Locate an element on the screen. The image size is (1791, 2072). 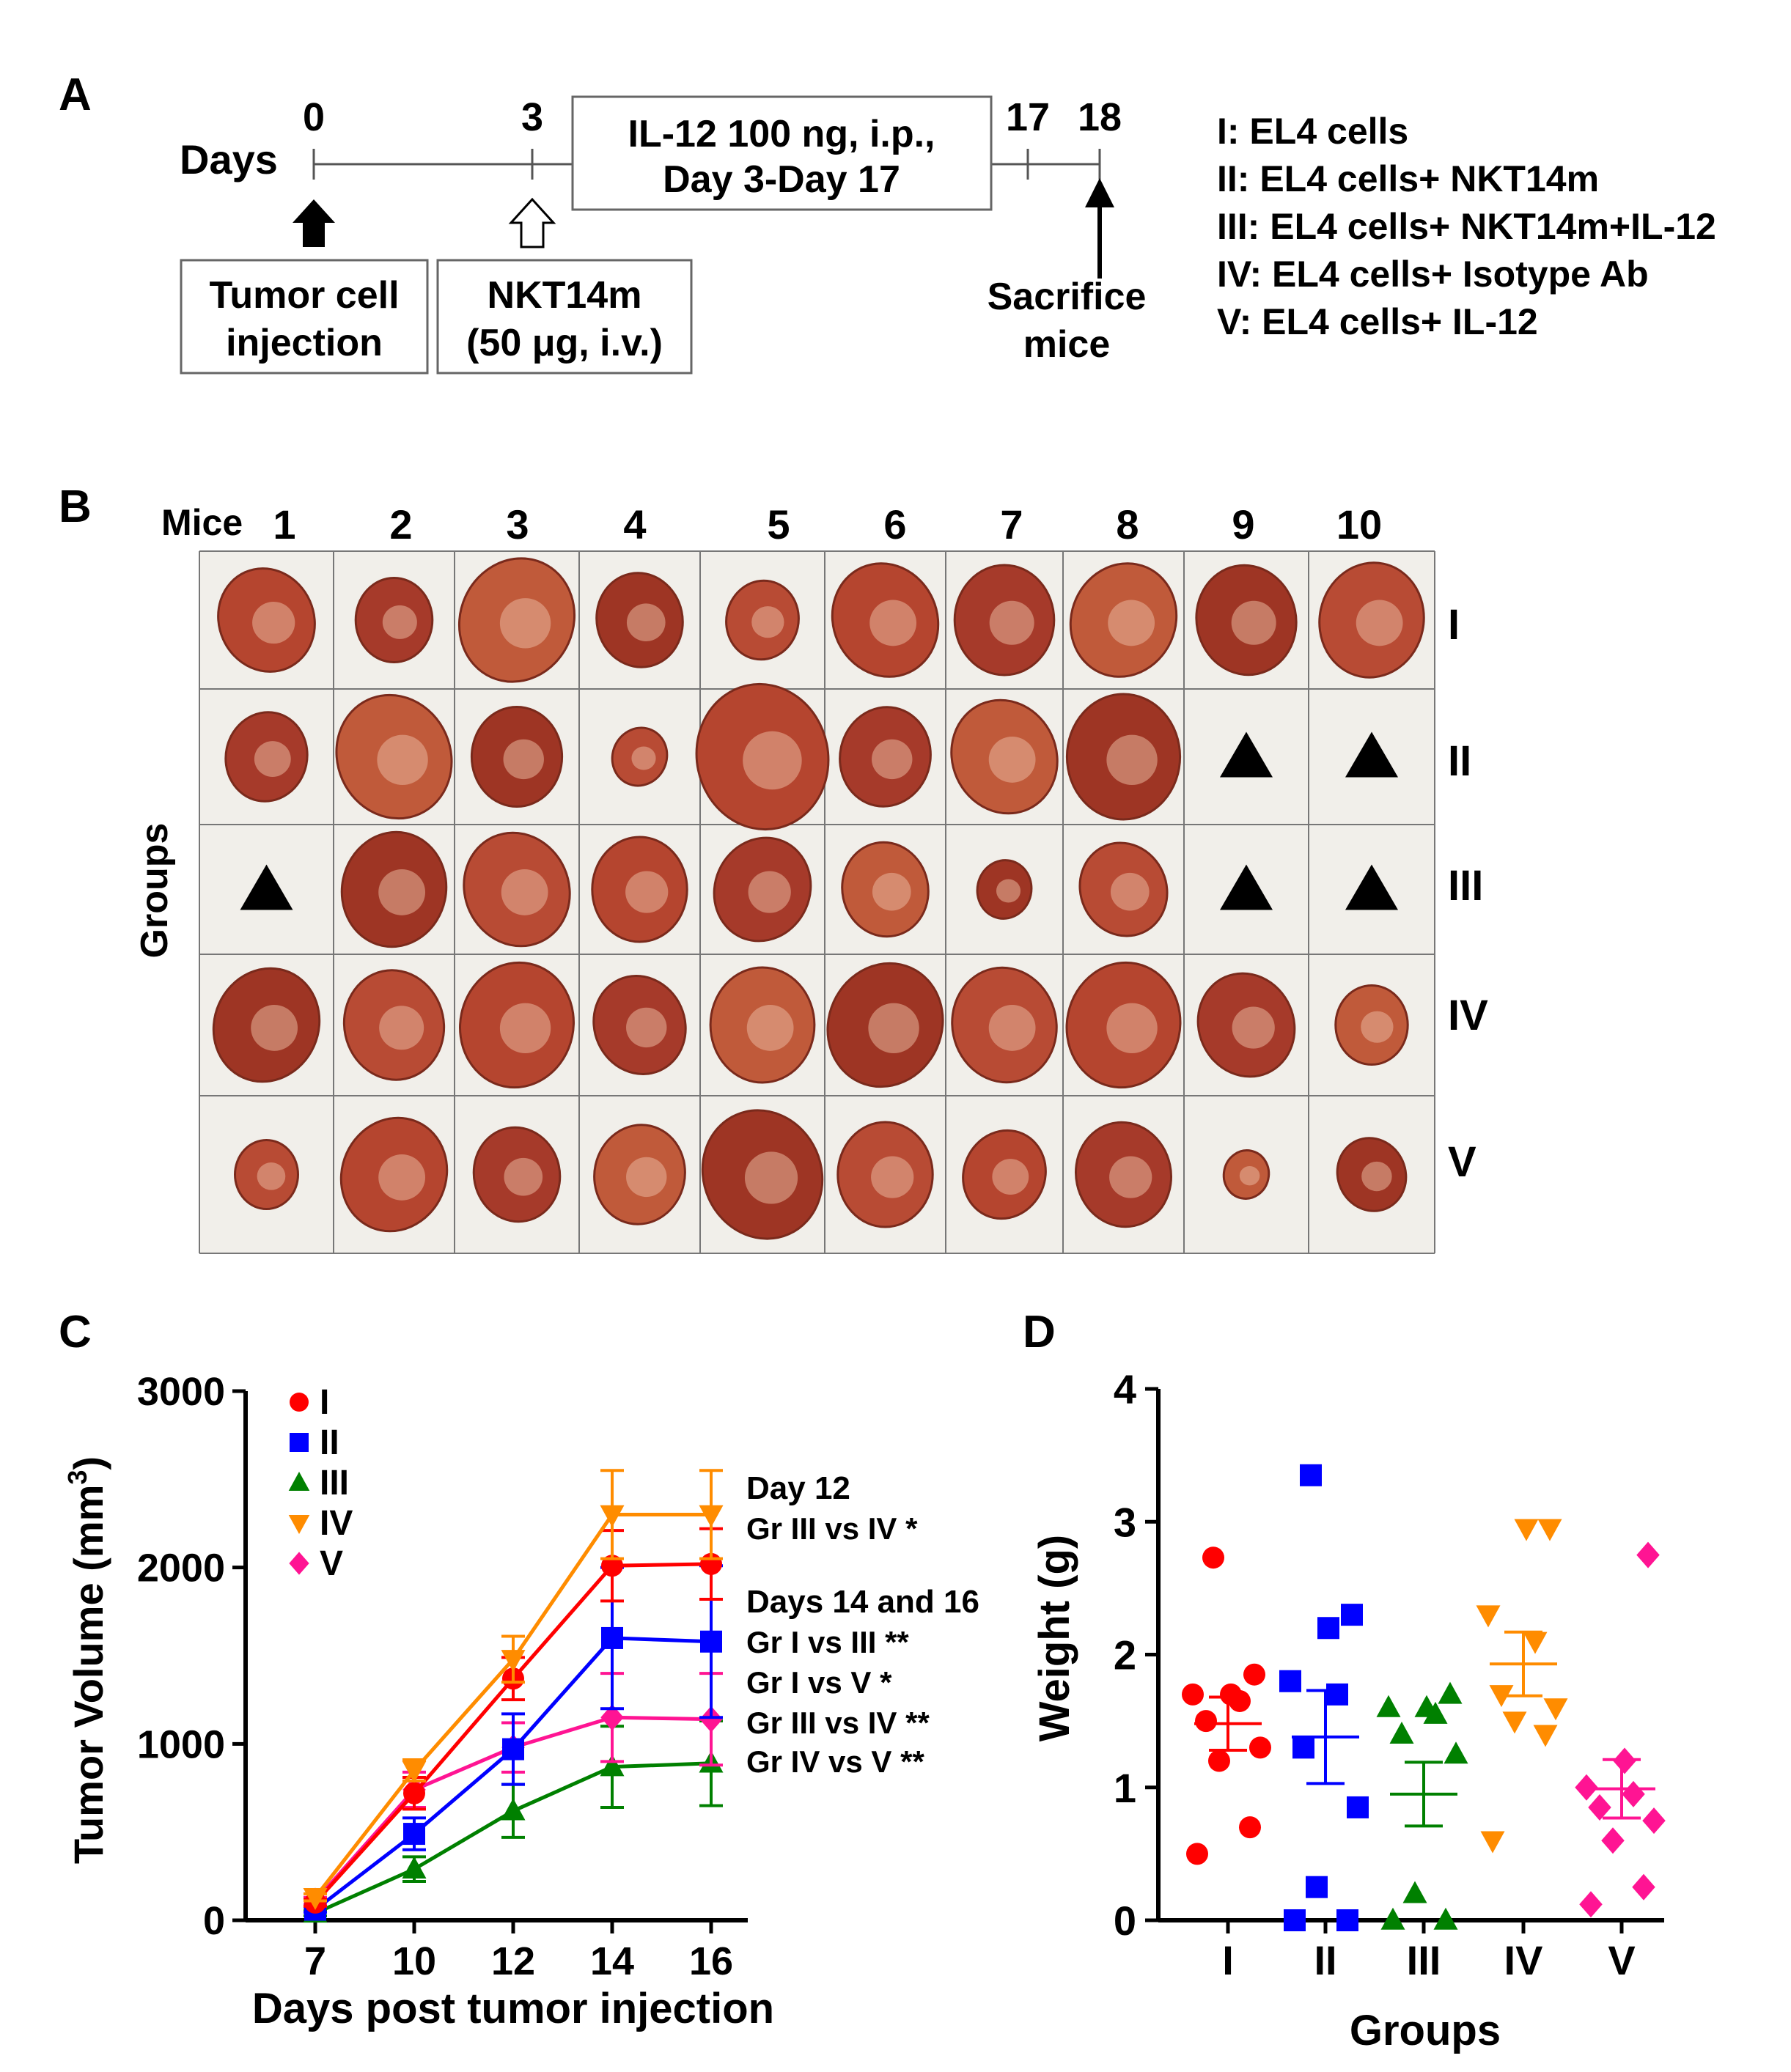
days-label: Days is located at coordinates (229, 159).